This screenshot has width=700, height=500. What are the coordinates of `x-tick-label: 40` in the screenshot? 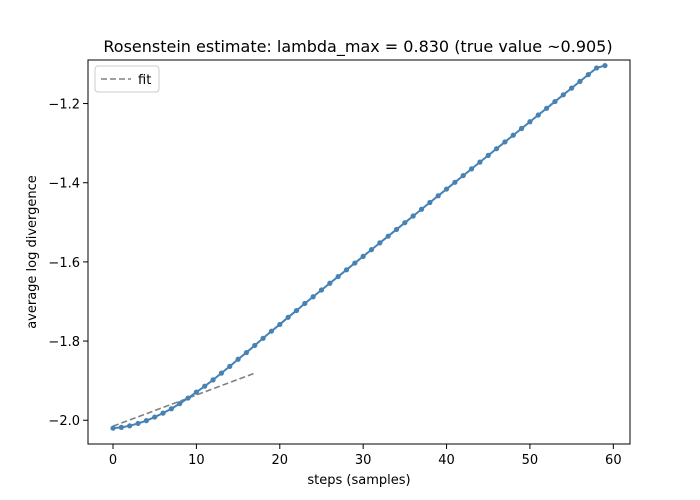 It's located at (446, 460).